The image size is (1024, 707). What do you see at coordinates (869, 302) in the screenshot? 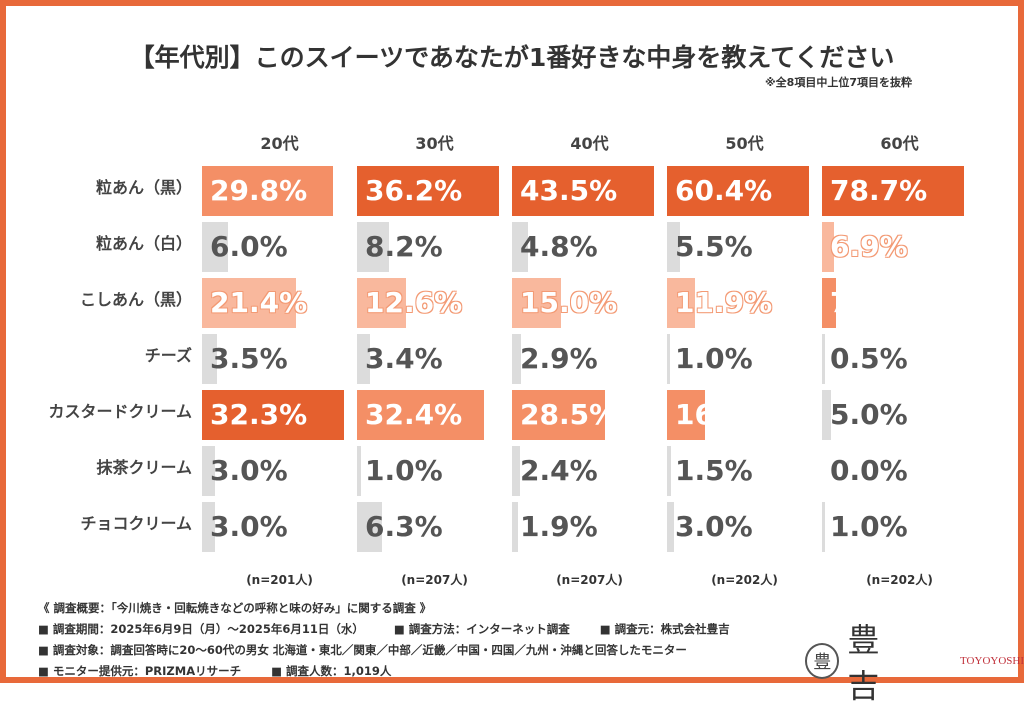
I see `data-label: 7.9%` at bounding box center [869, 302].